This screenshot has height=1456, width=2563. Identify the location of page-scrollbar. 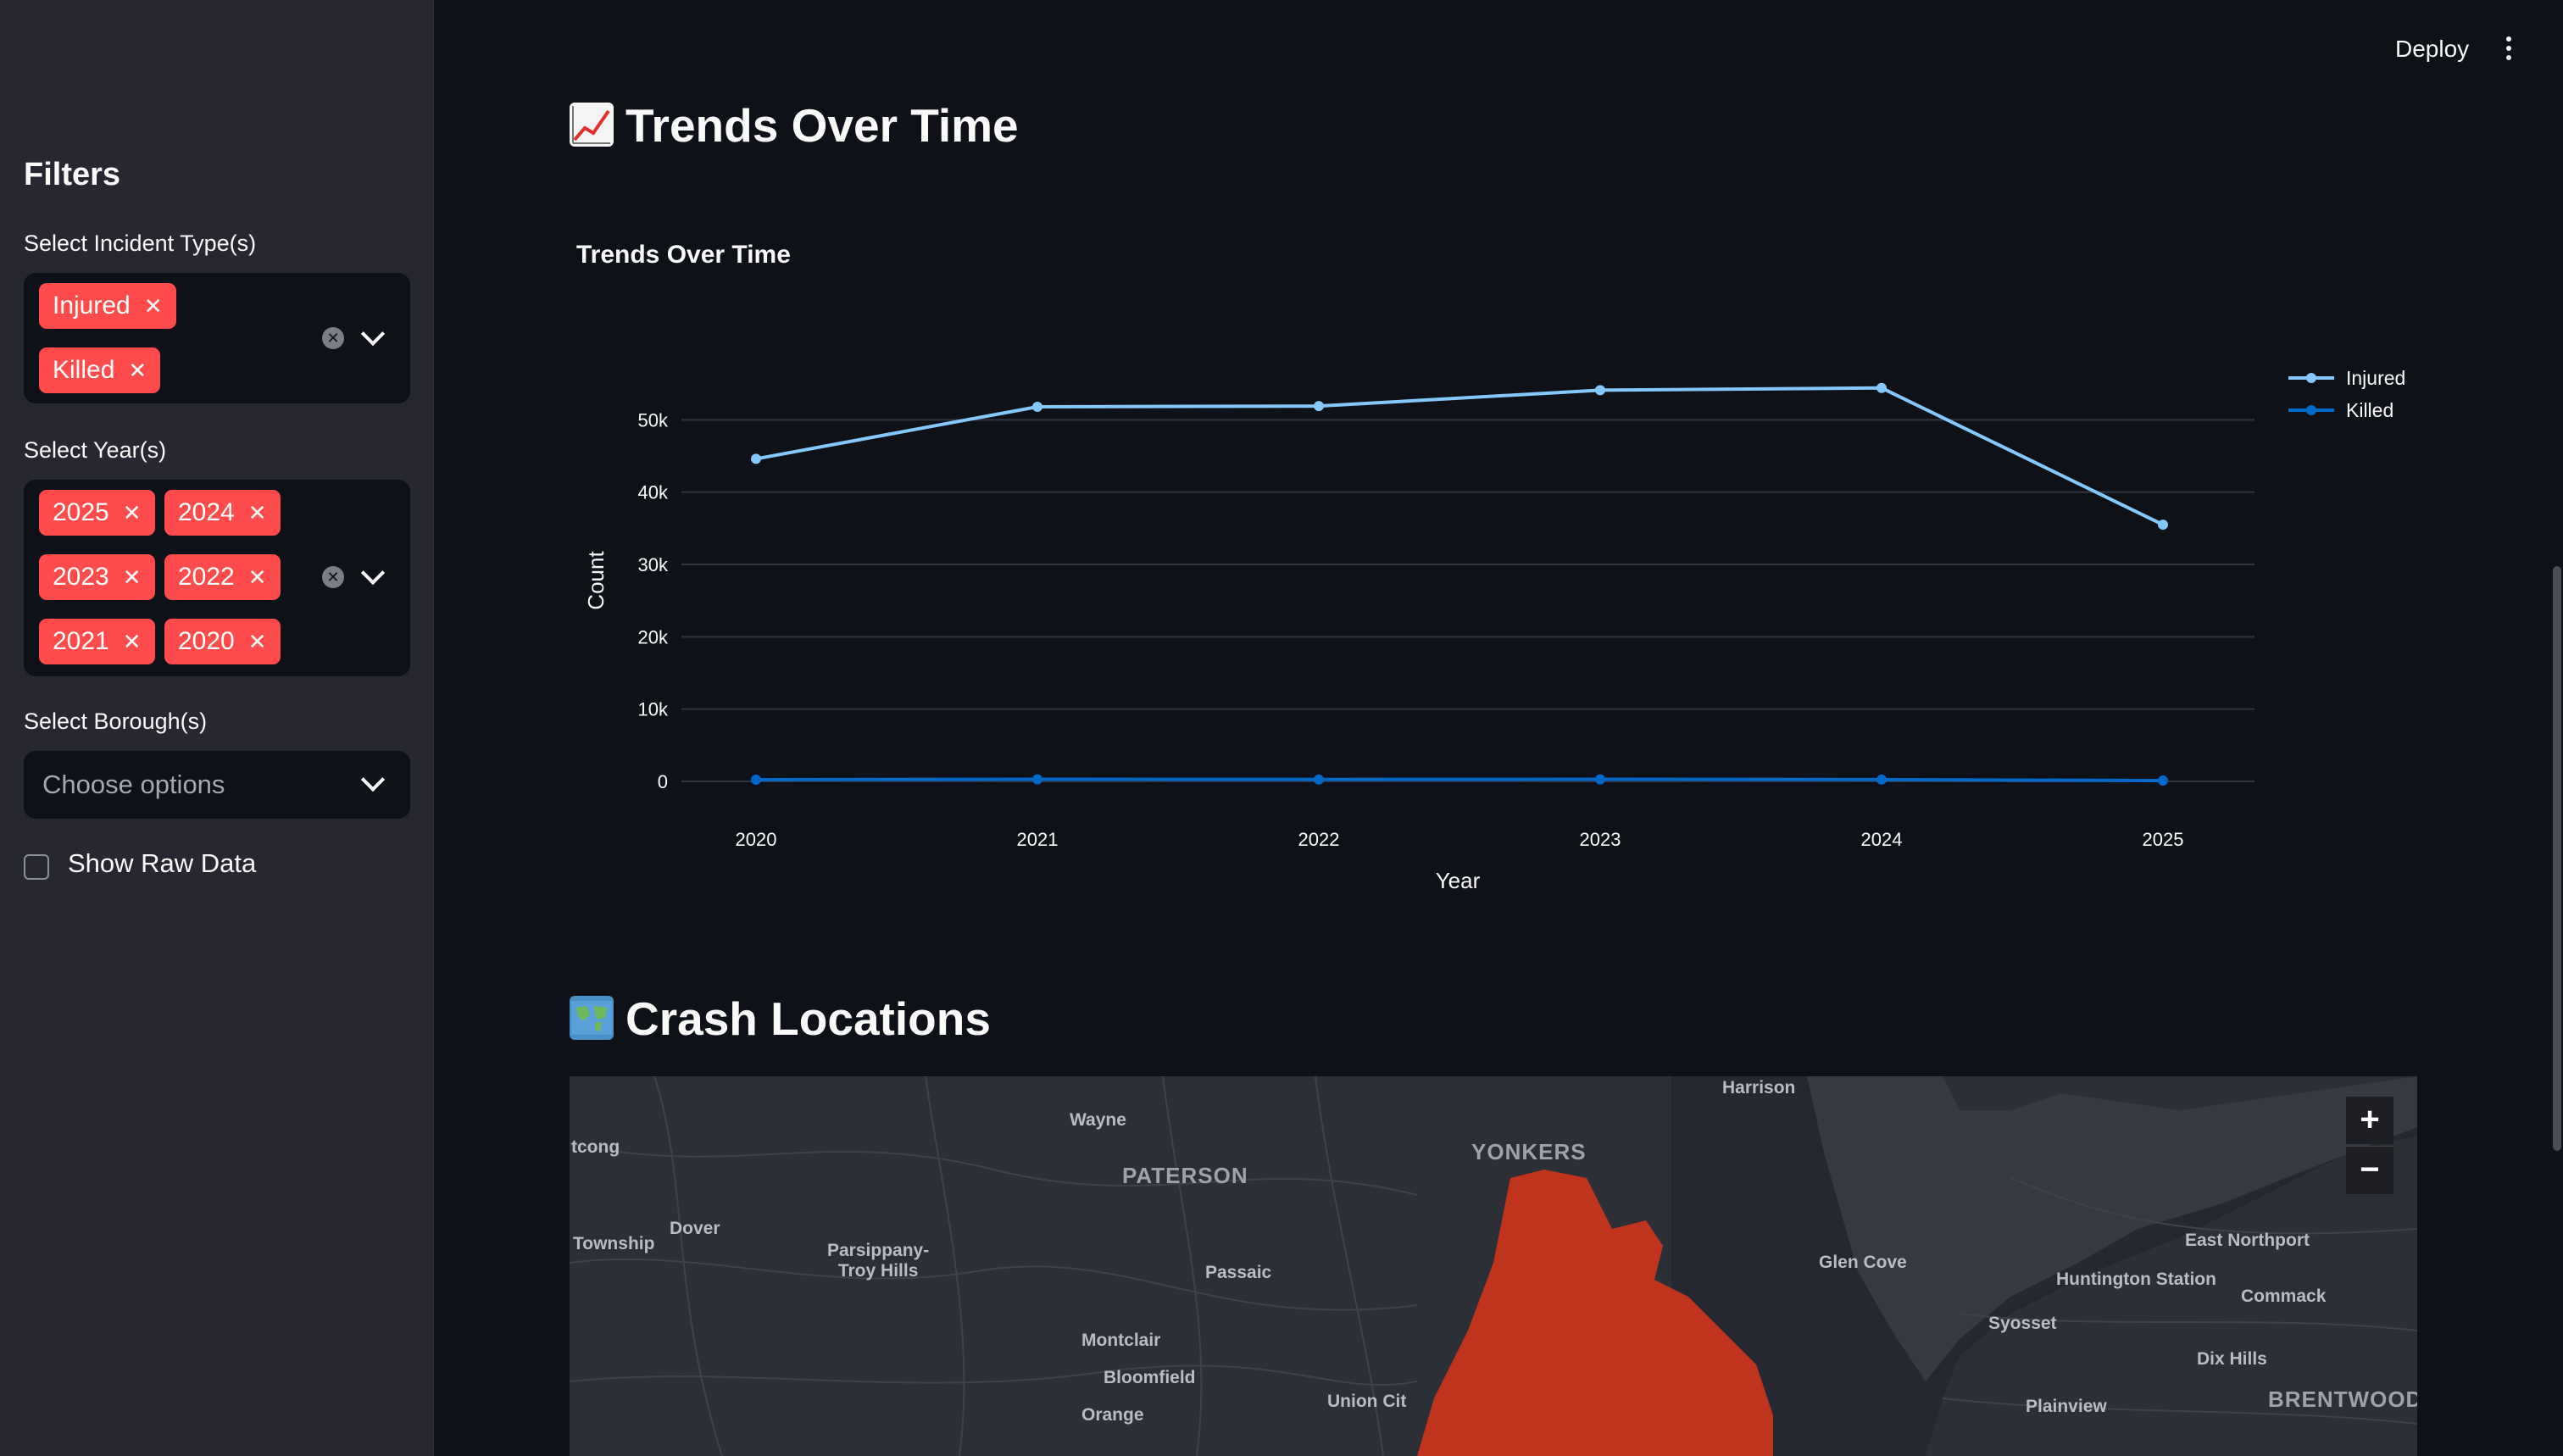
(2557, 859).